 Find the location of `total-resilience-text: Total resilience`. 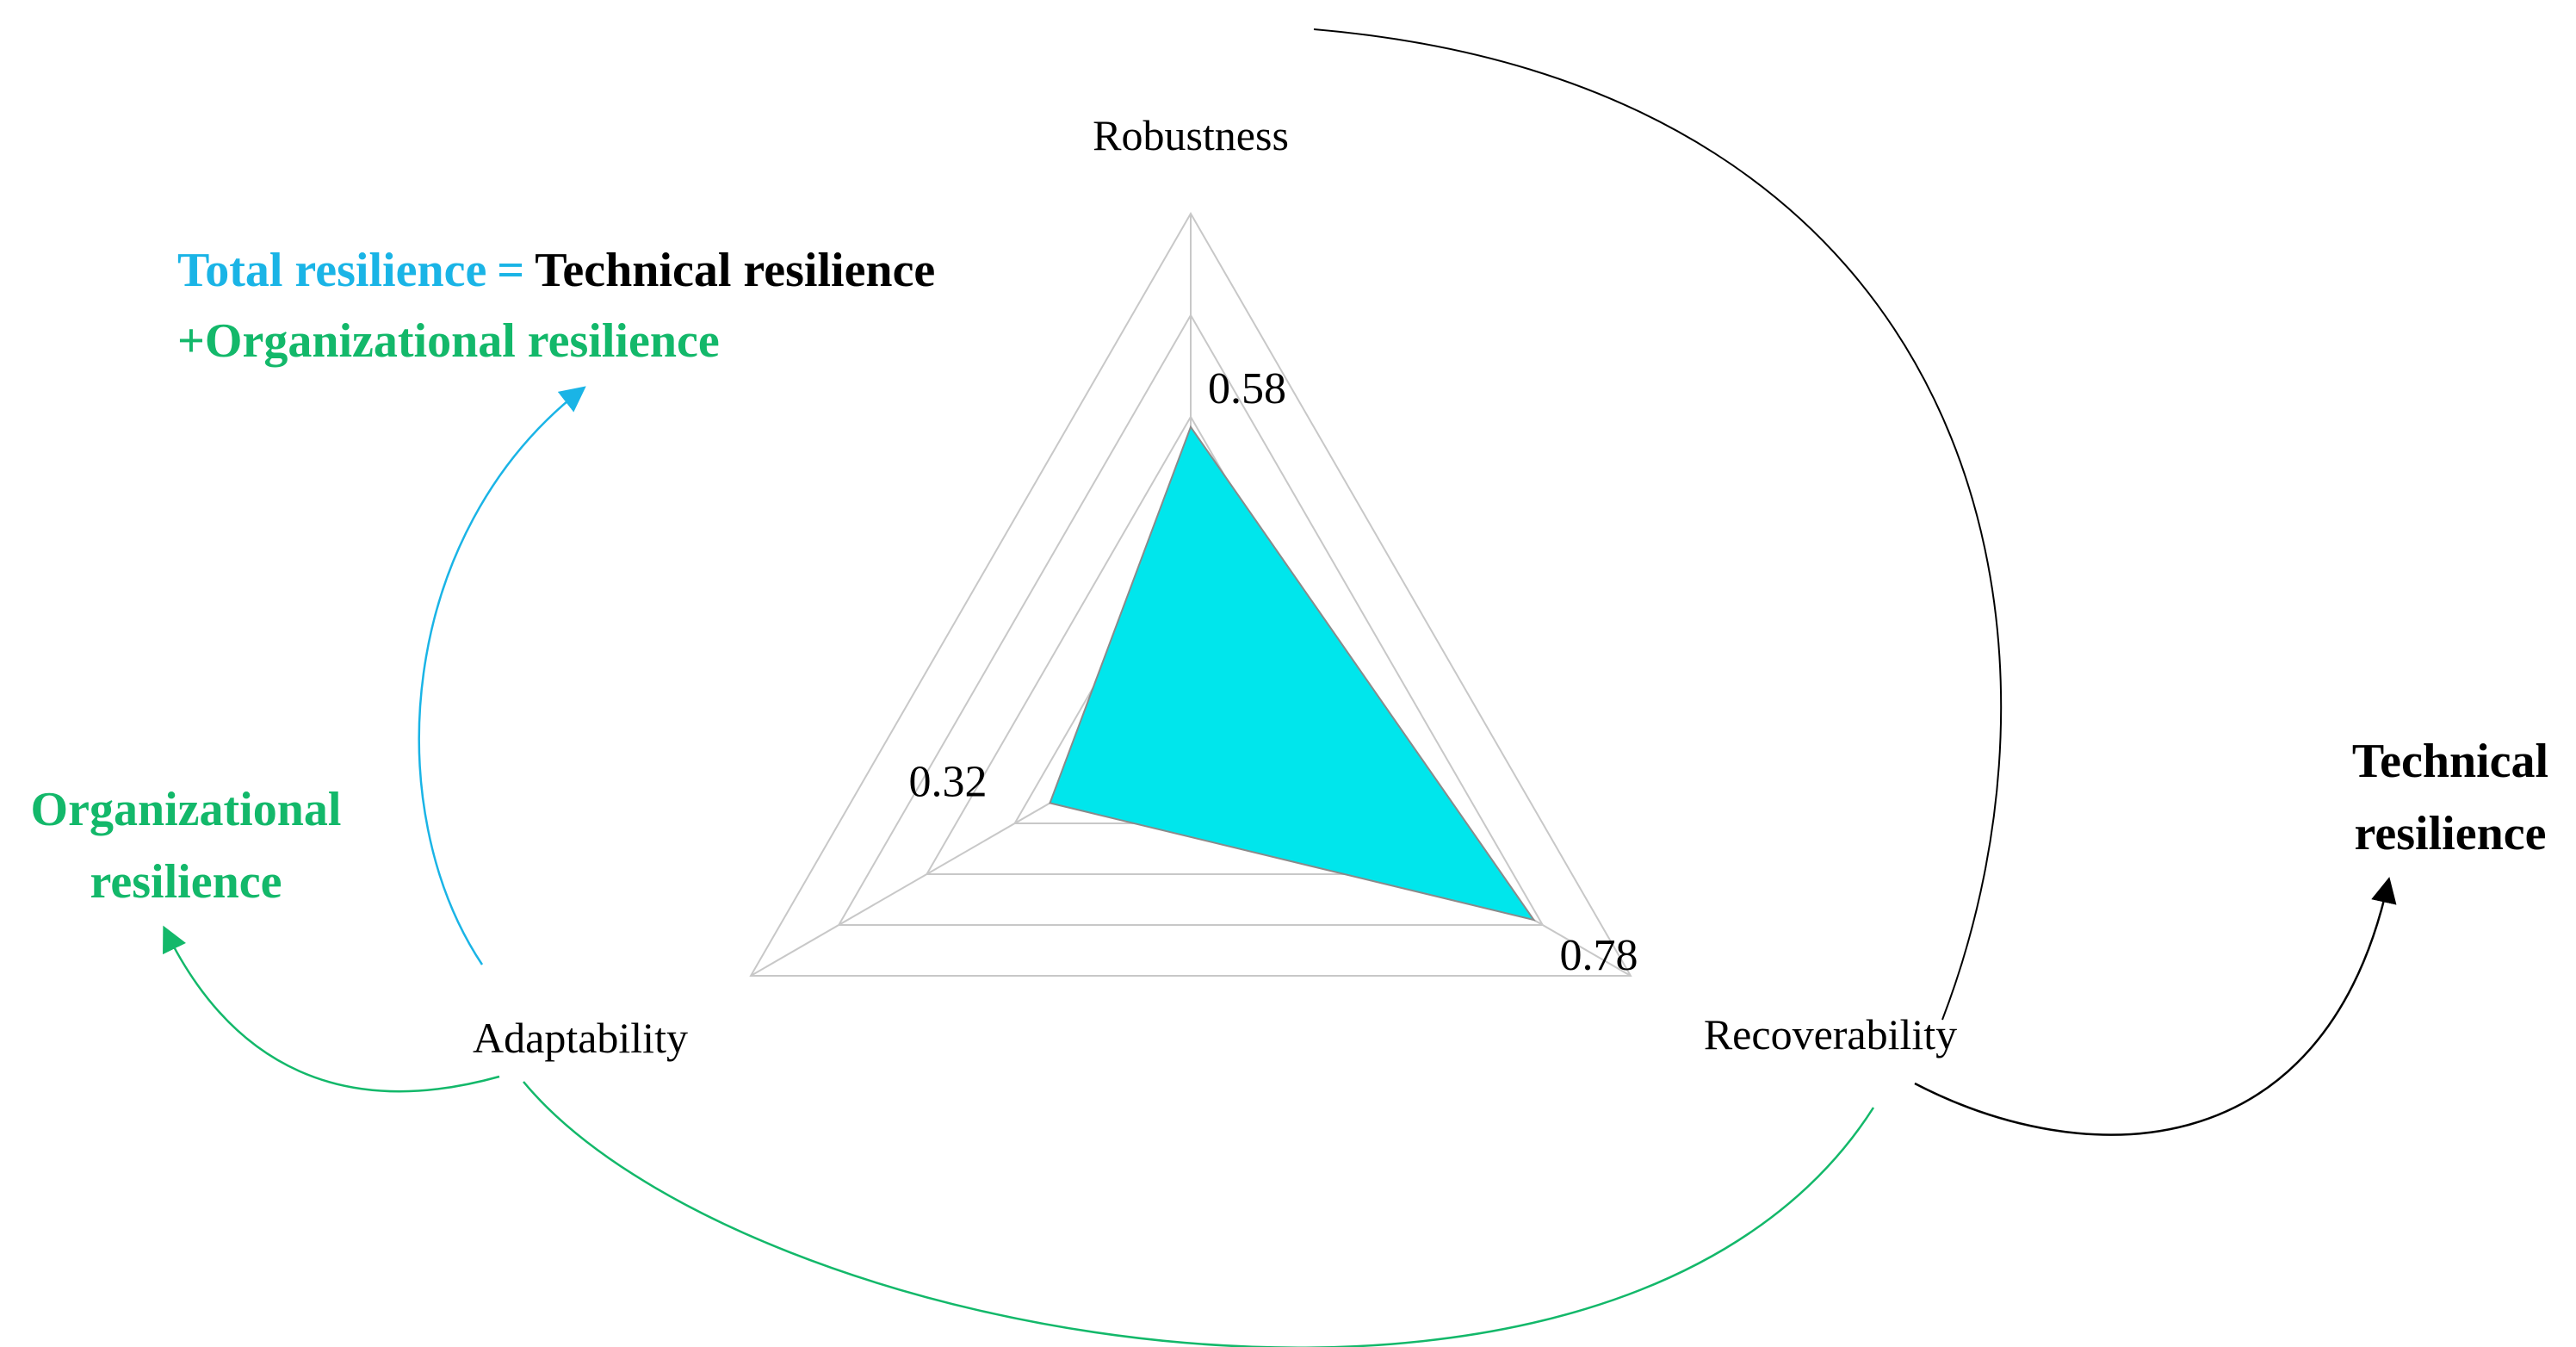

total-resilience-text: Total resilience is located at coordinates (331, 270).